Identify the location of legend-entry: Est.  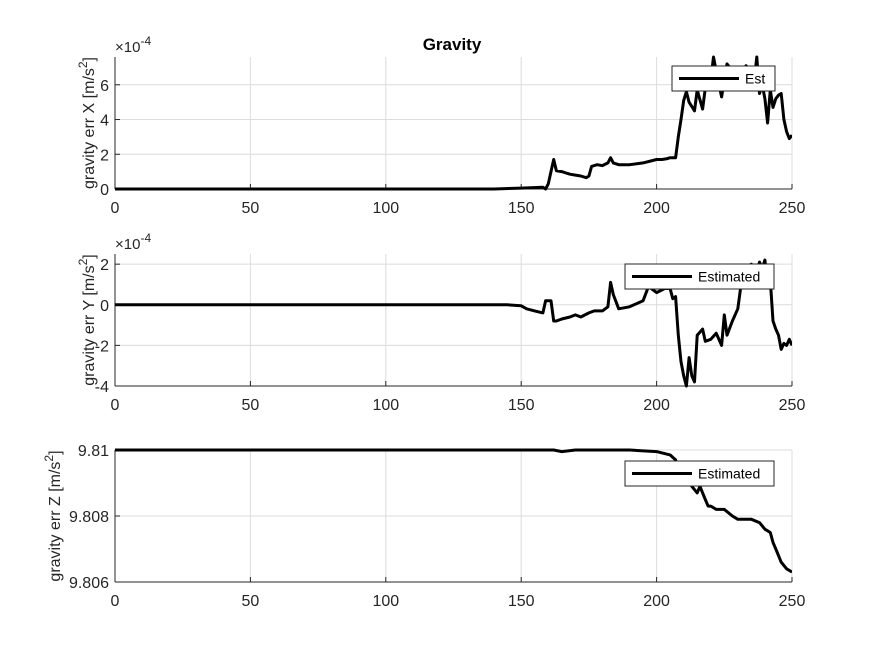
(755, 79).